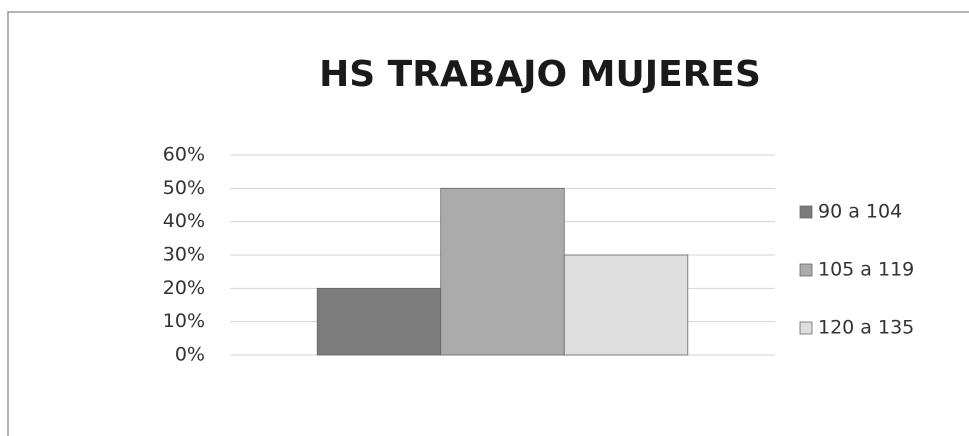 The image size is (969, 436). Describe the element at coordinates (860, 212) in the screenshot. I see `legend-label: 90 a 104` at that location.